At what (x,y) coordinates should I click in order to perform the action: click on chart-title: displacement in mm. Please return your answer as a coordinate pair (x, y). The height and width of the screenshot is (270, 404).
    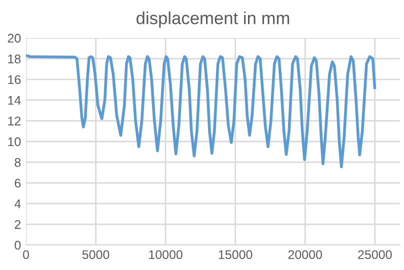
    Looking at the image, I should click on (213, 20).